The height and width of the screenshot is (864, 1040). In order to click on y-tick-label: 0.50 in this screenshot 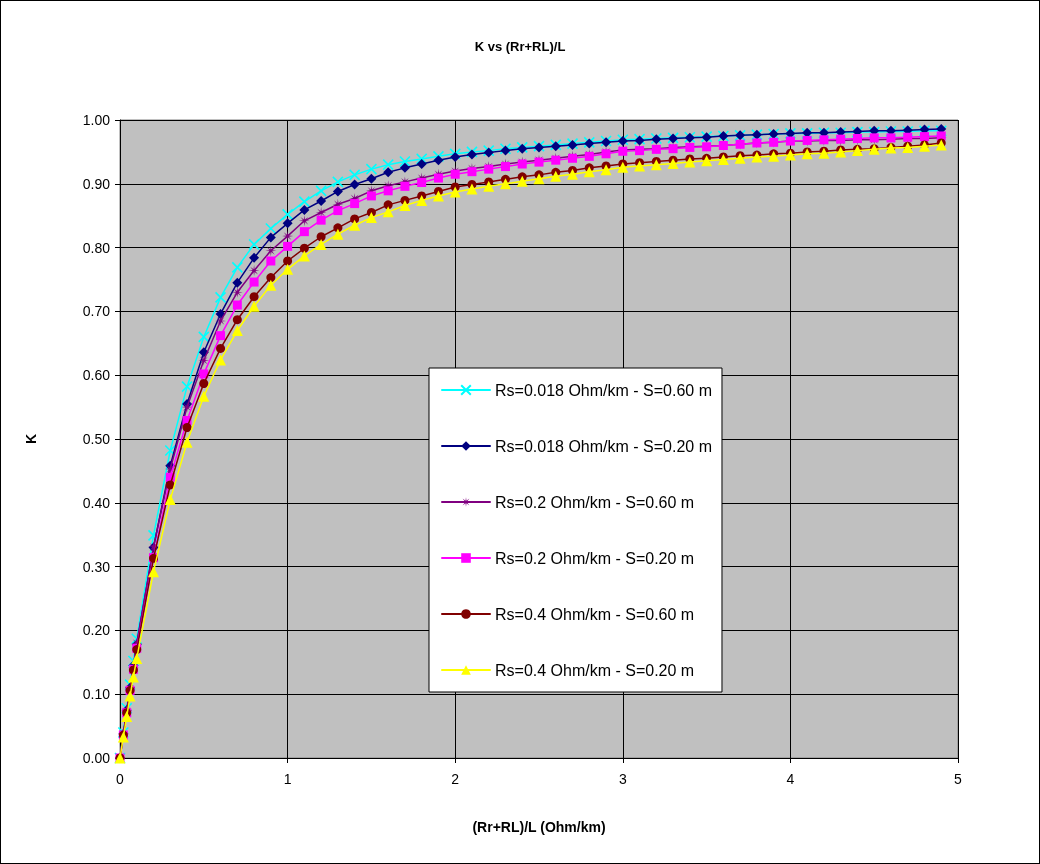, I will do `click(96, 439)`.